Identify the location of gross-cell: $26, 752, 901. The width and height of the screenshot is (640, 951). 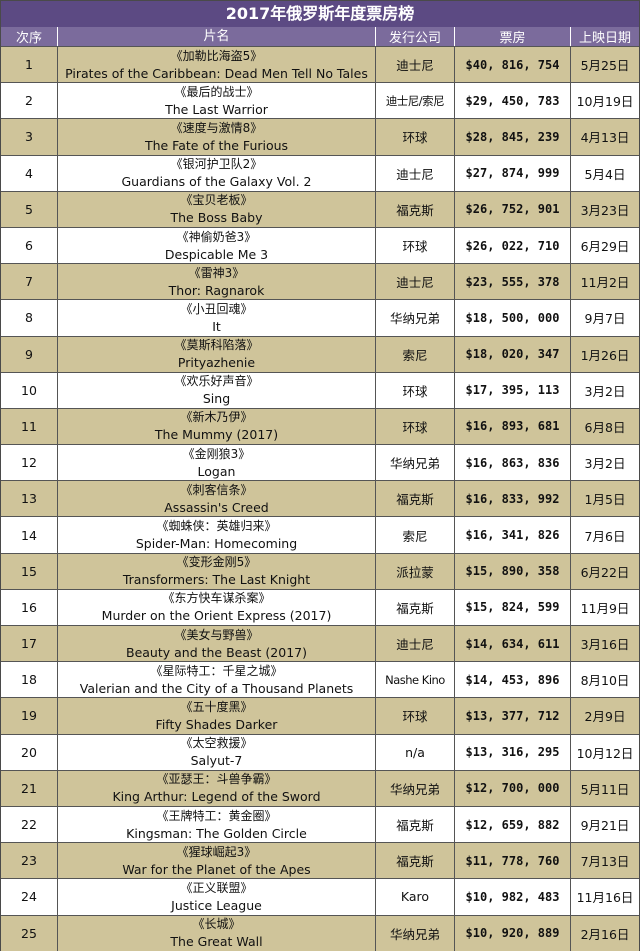
(513, 209).